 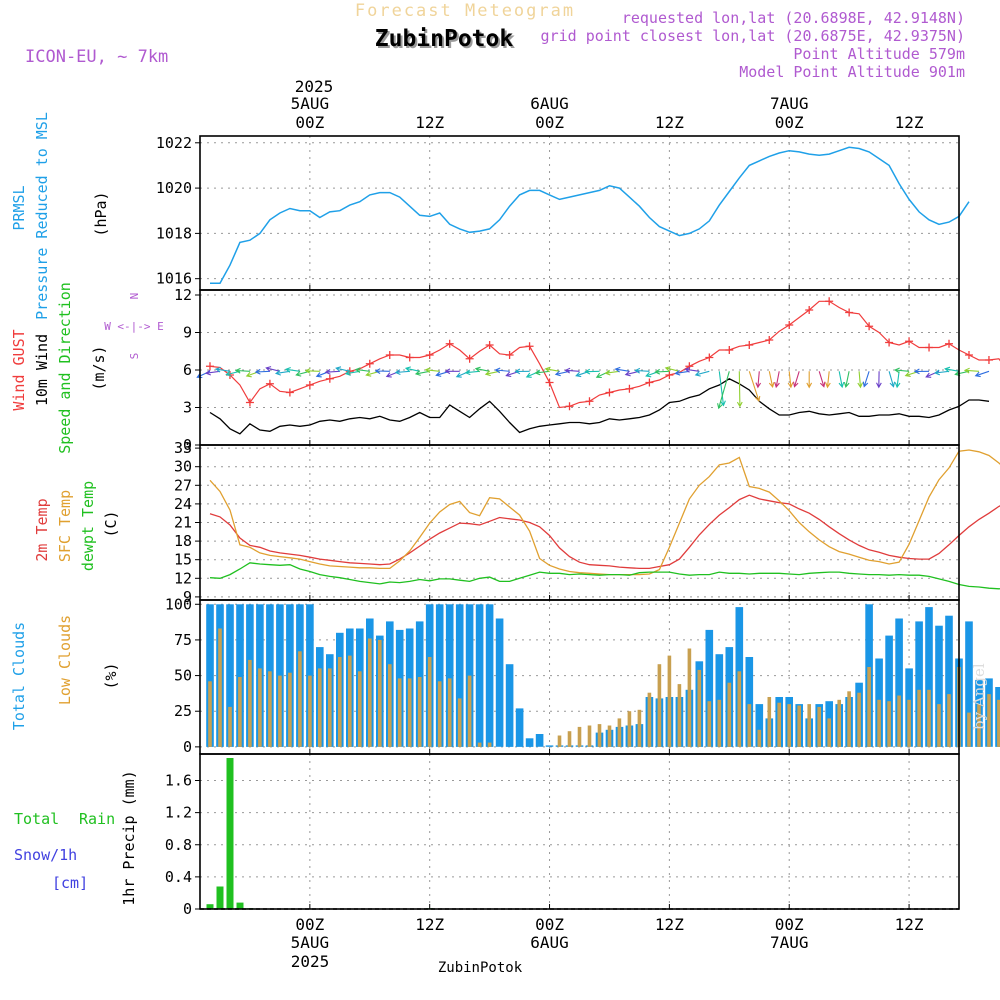 I want to click on y-tick-label: 6, so click(x=187, y=370).